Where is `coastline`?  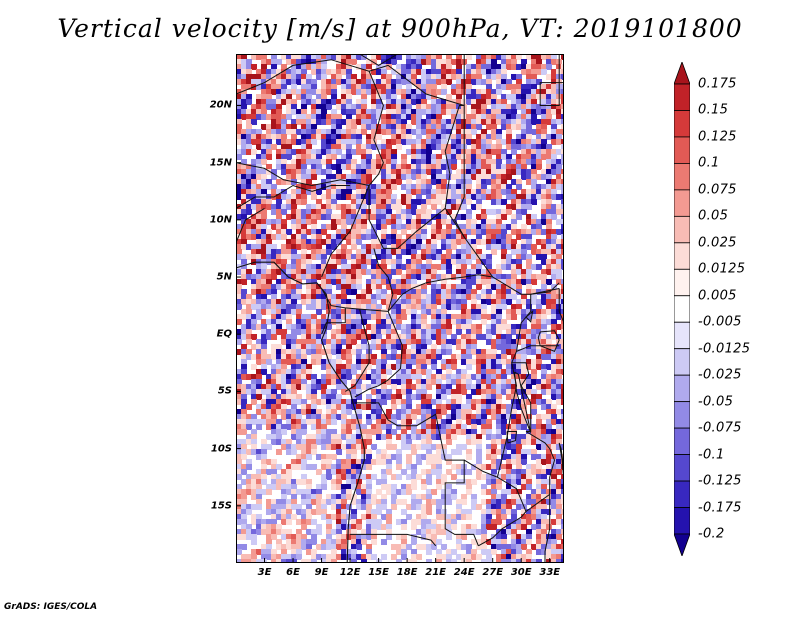
coastline is located at coordinates (300, 412).